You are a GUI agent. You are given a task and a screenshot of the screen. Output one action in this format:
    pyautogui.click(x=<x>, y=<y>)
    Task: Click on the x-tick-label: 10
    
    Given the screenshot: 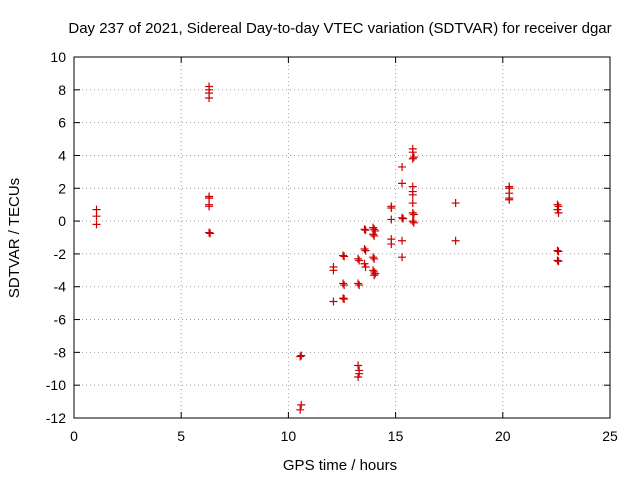 What is the action you would take?
    pyautogui.click(x=289, y=436)
    